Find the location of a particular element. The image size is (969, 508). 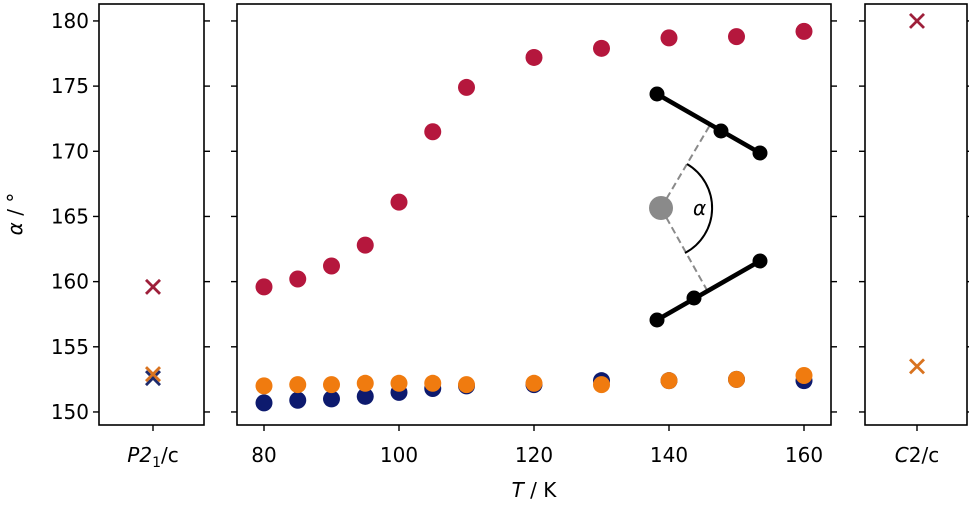

inset-center-atom is located at coordinates (661, 208).